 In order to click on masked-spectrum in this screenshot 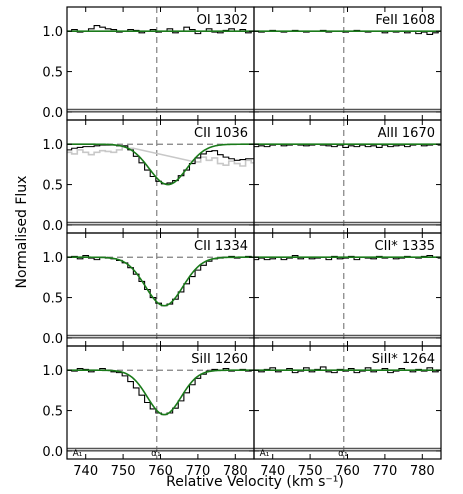, I will do `click(160, 156)`.